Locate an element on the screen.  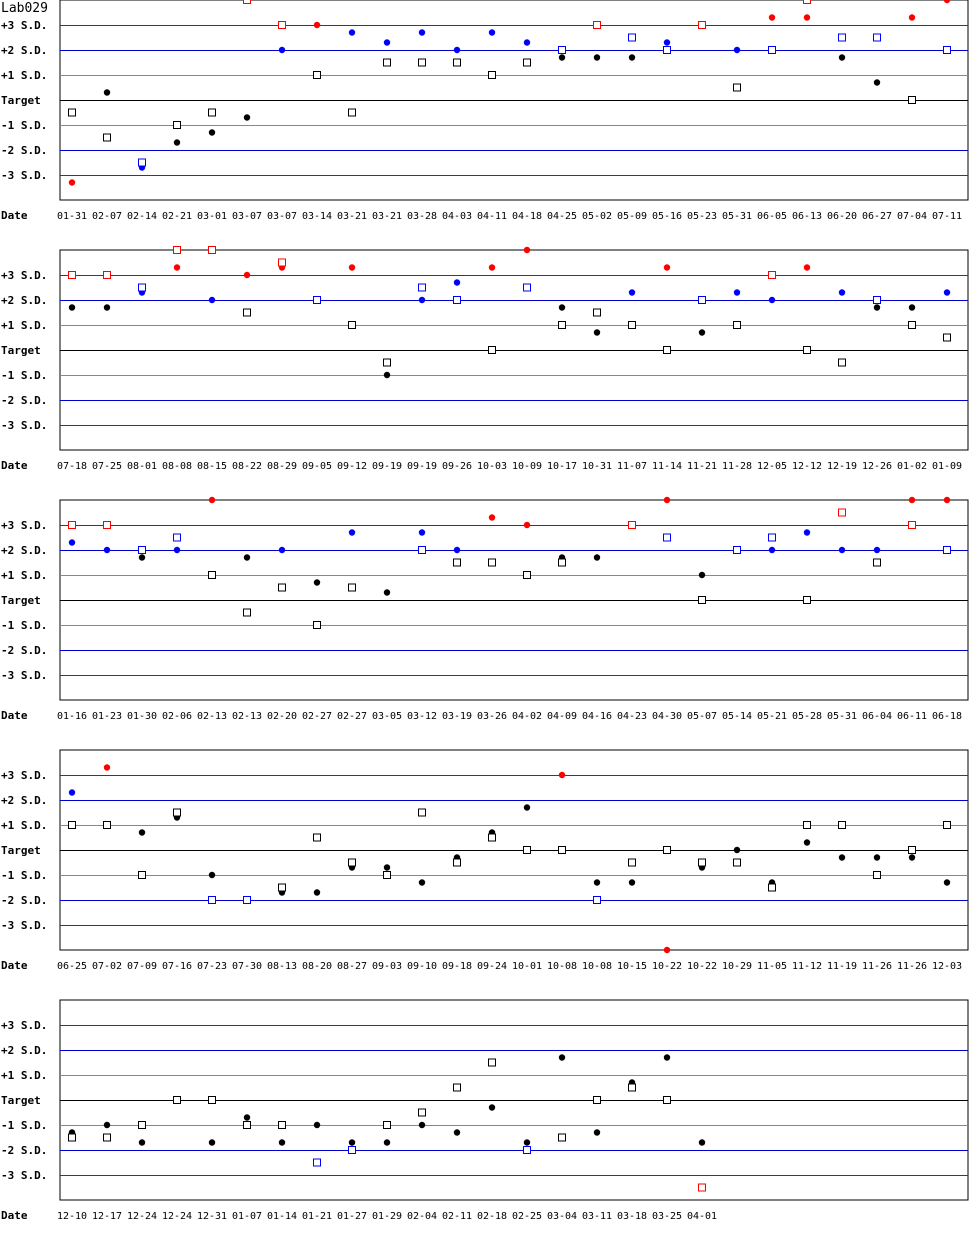
date-tick-label: 05-16 is located at coordinates (667, 216).